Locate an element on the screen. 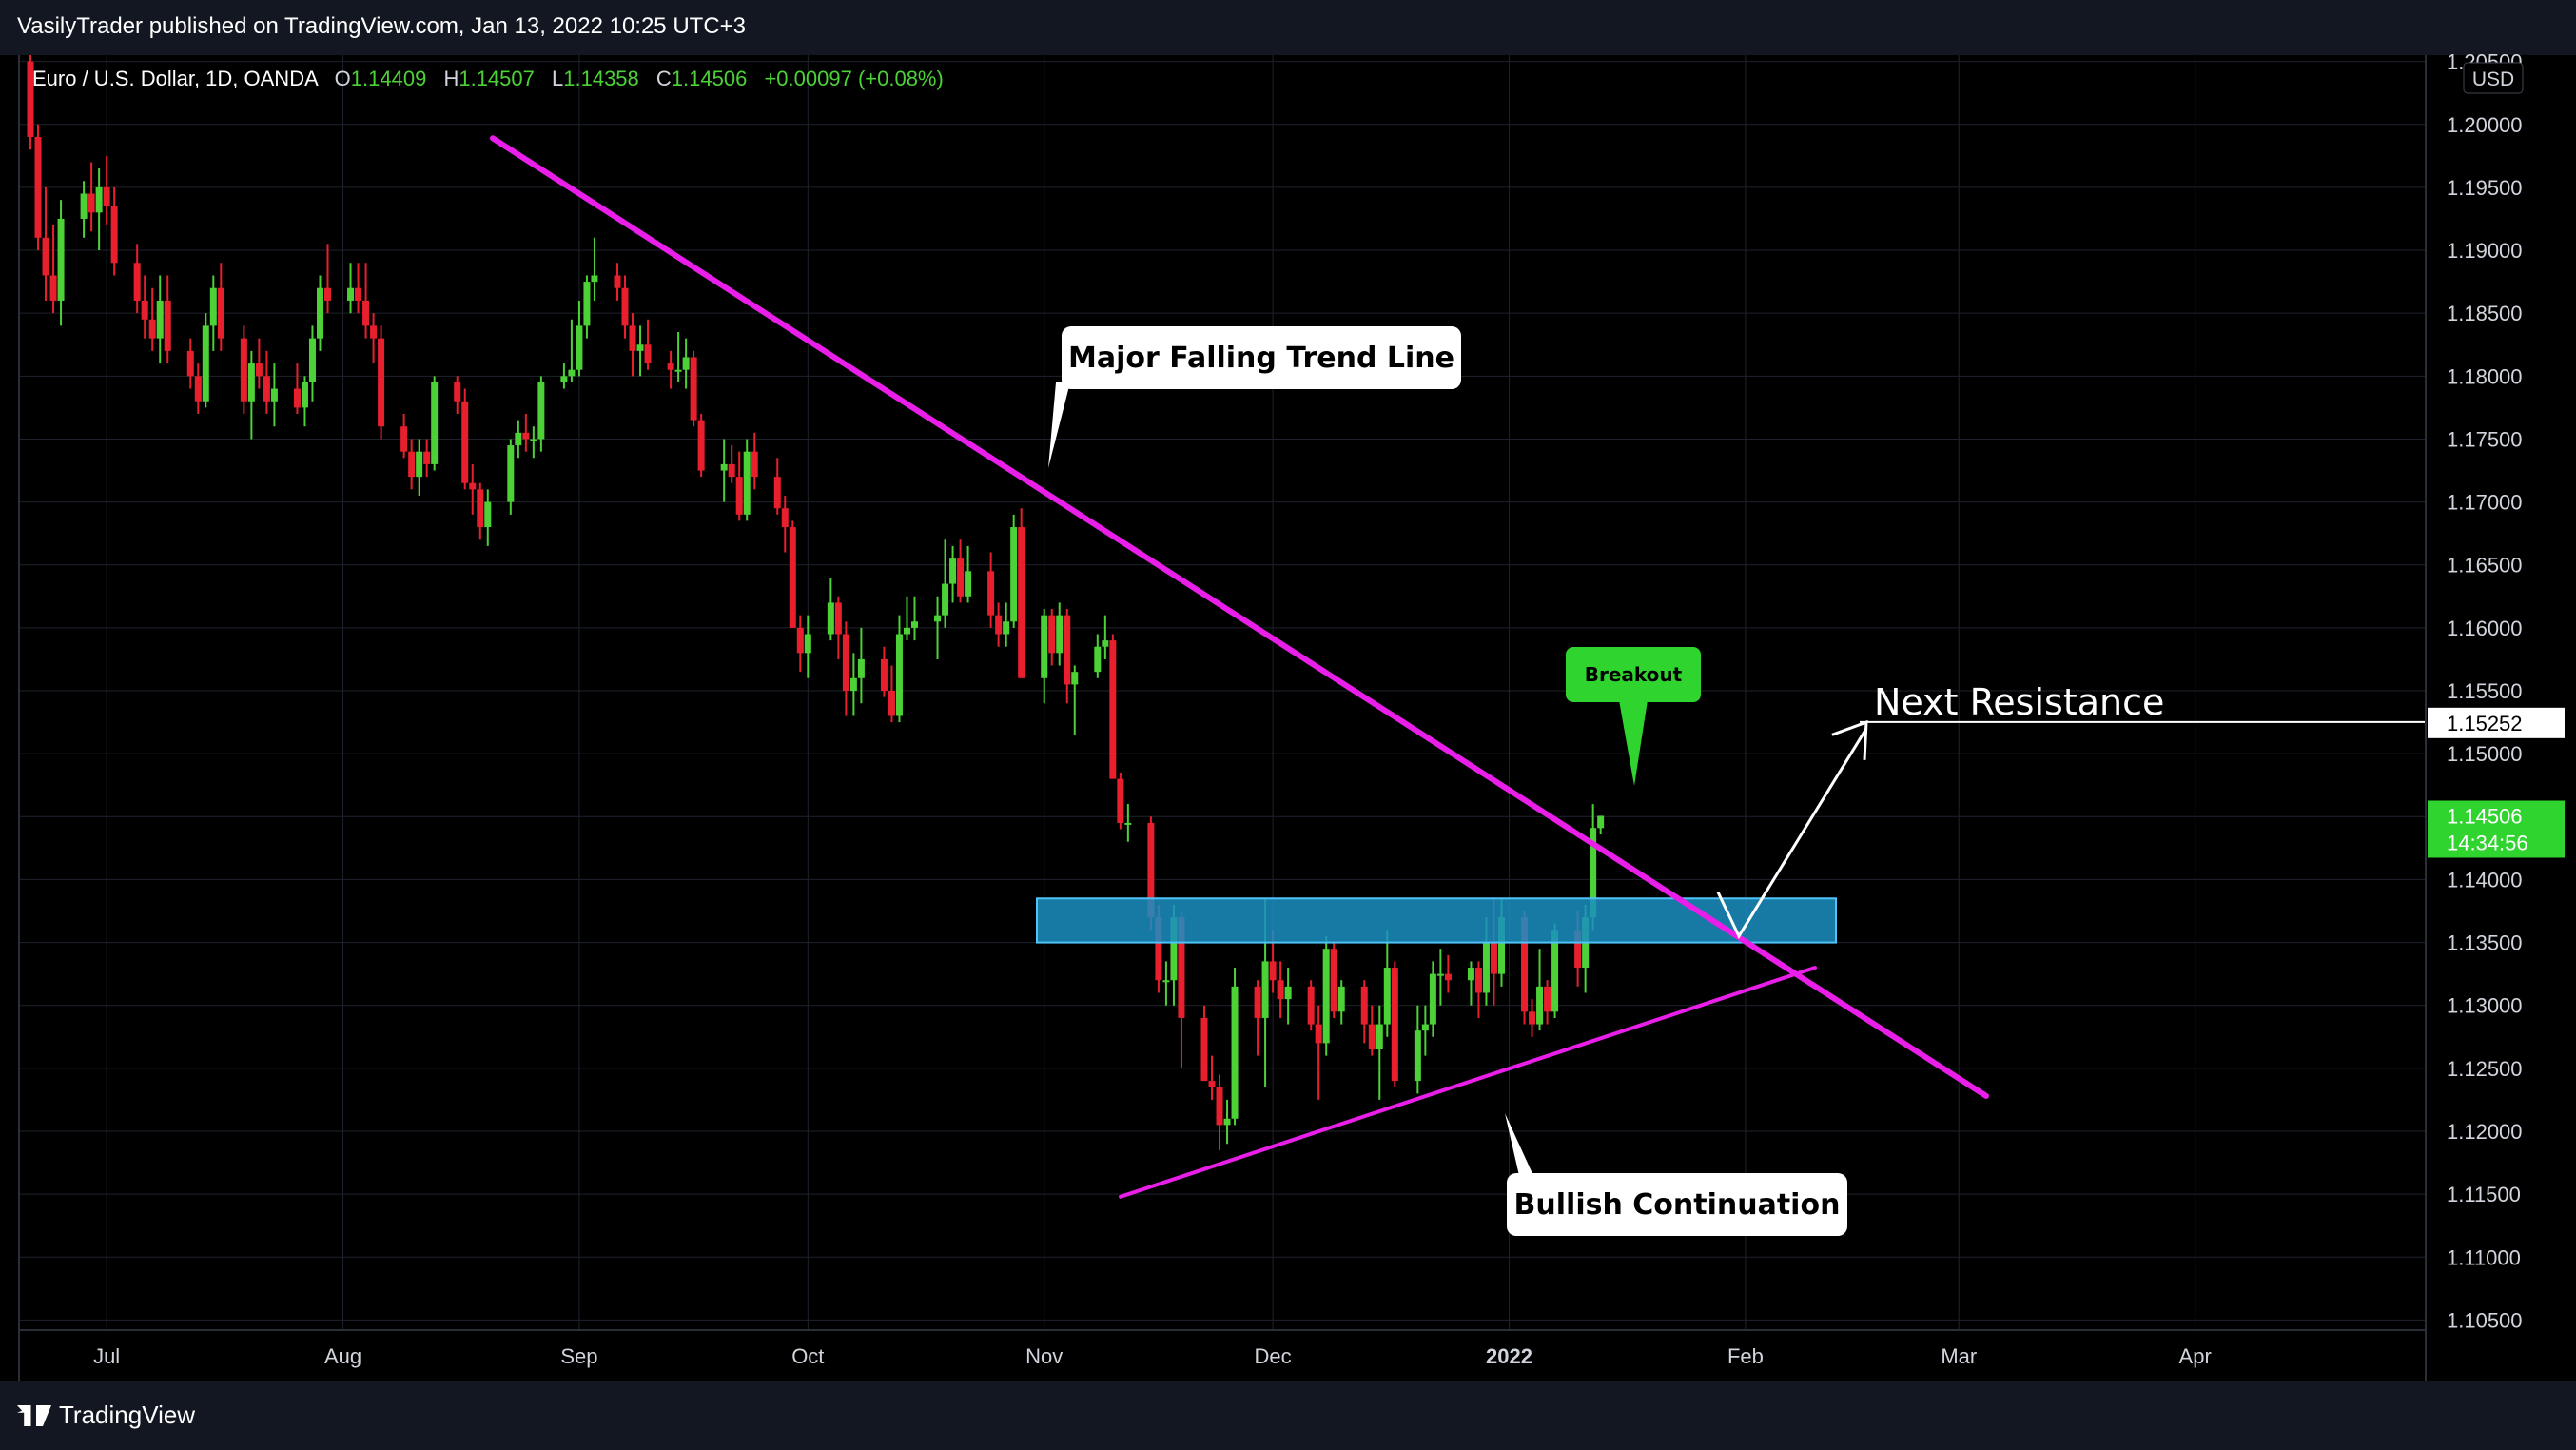 The height and width of the screenshot is (1450, 2576). current-price-tag is located at coordinates (2496, 829).